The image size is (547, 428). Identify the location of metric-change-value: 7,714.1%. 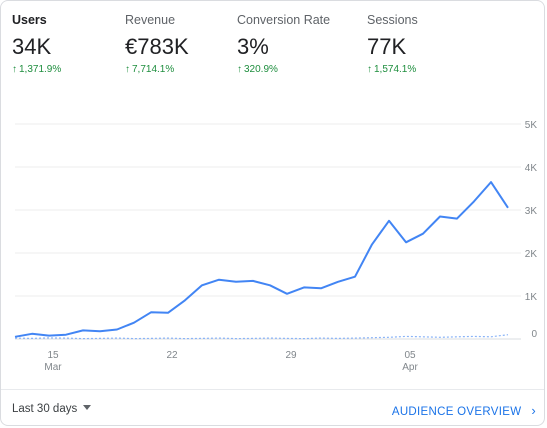
(153, 69).